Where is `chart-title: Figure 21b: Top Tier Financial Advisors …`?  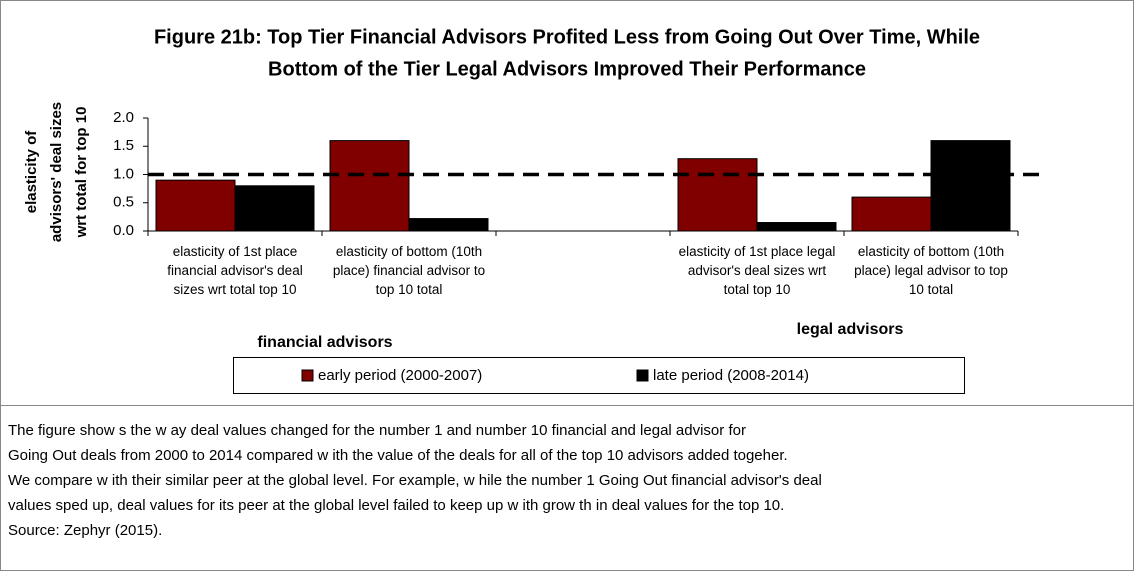
chart-title: Figure 21b: Top Tier Financial Advisors … is located at coordinates (567, 37).